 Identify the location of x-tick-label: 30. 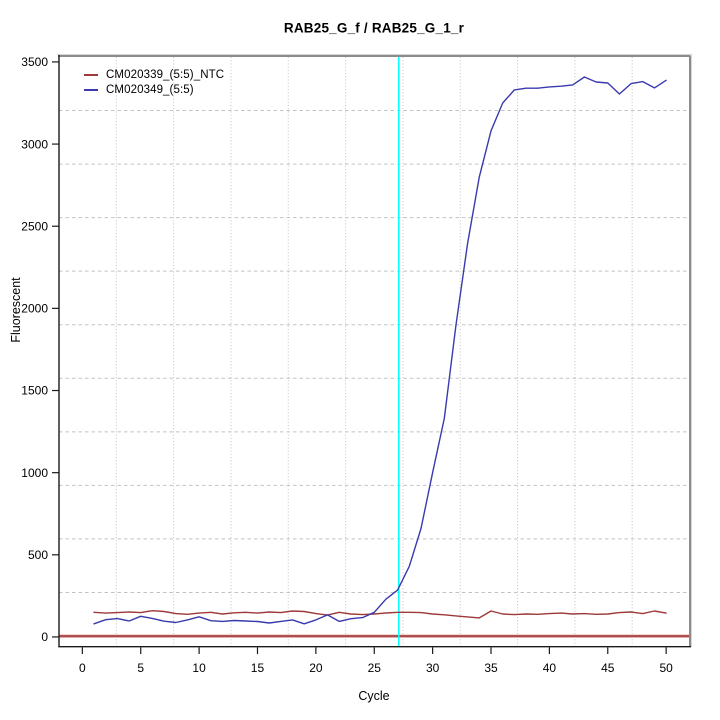
(433, 668).